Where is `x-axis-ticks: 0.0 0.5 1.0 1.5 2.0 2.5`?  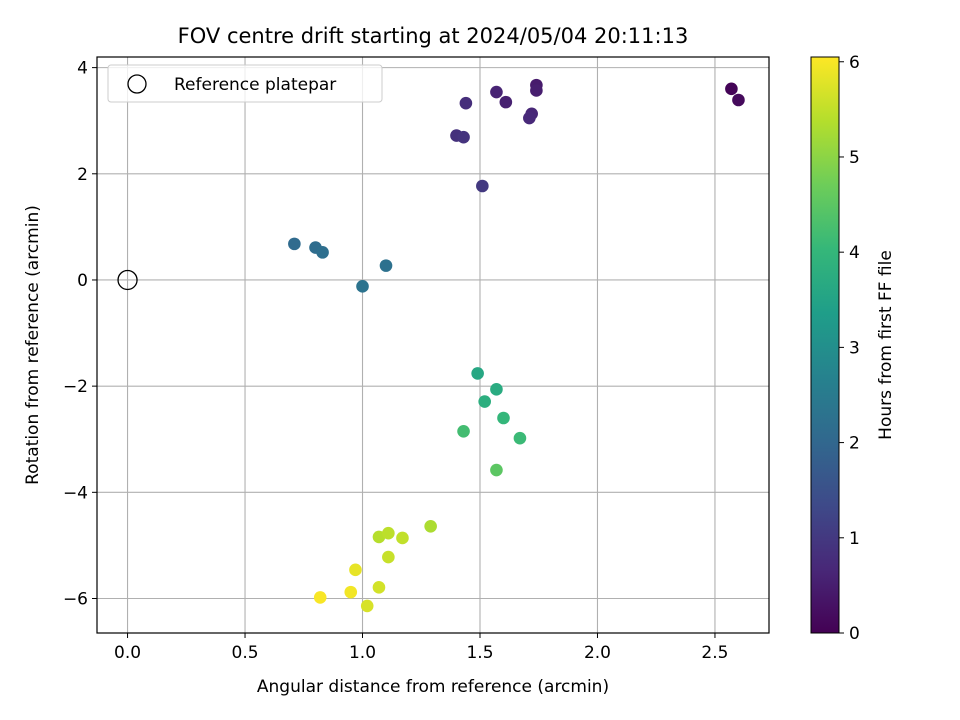 x-axis-ticks: 0.0 0.5 1.0 1.5 2.0 2.5 is located at coordinates (421, 648).